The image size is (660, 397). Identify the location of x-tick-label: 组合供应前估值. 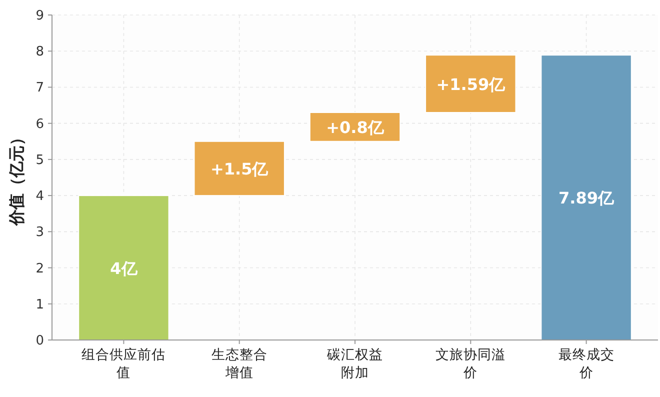
(124, 364).